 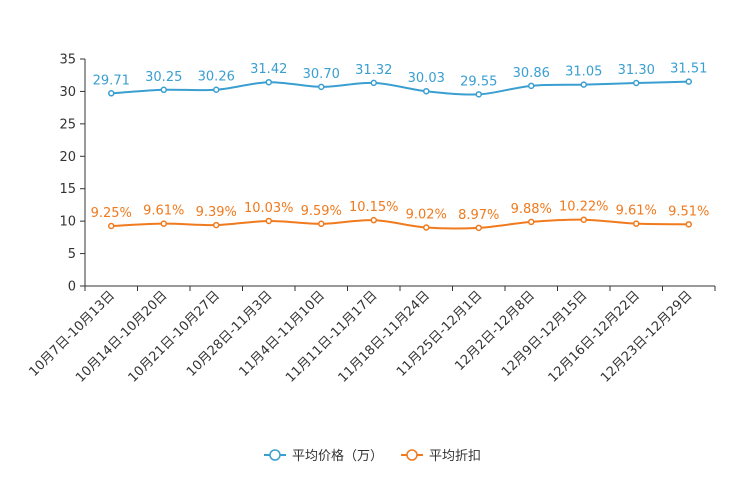 I want to click on y-tick-label: 5, so click(x=72, y=254).